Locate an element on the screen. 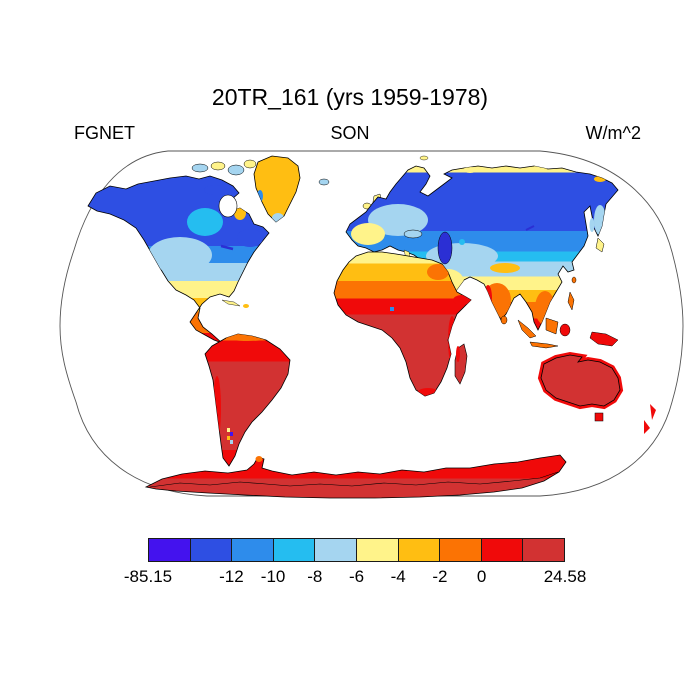 Image resolution: width=700 pixels, height=700 pixels. arctic-deepblue-patch is located at coordinates (215, 190).